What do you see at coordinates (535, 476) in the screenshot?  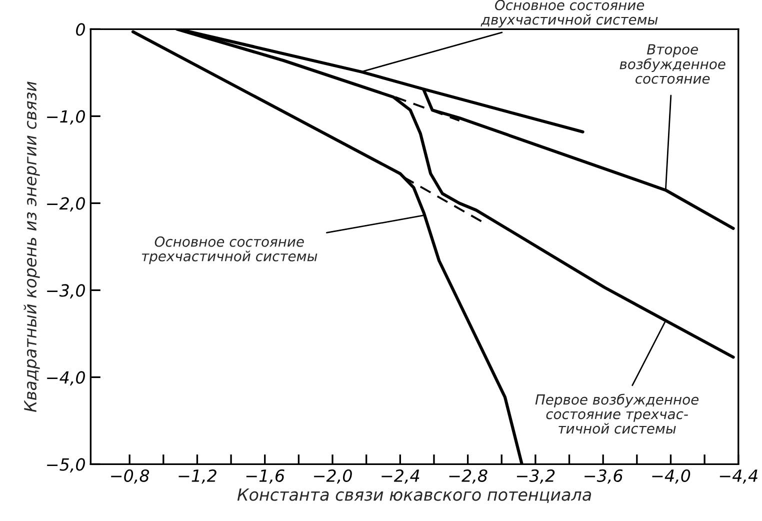 I see `x-tick-label: −3,2` at bounding box center [535, 476].